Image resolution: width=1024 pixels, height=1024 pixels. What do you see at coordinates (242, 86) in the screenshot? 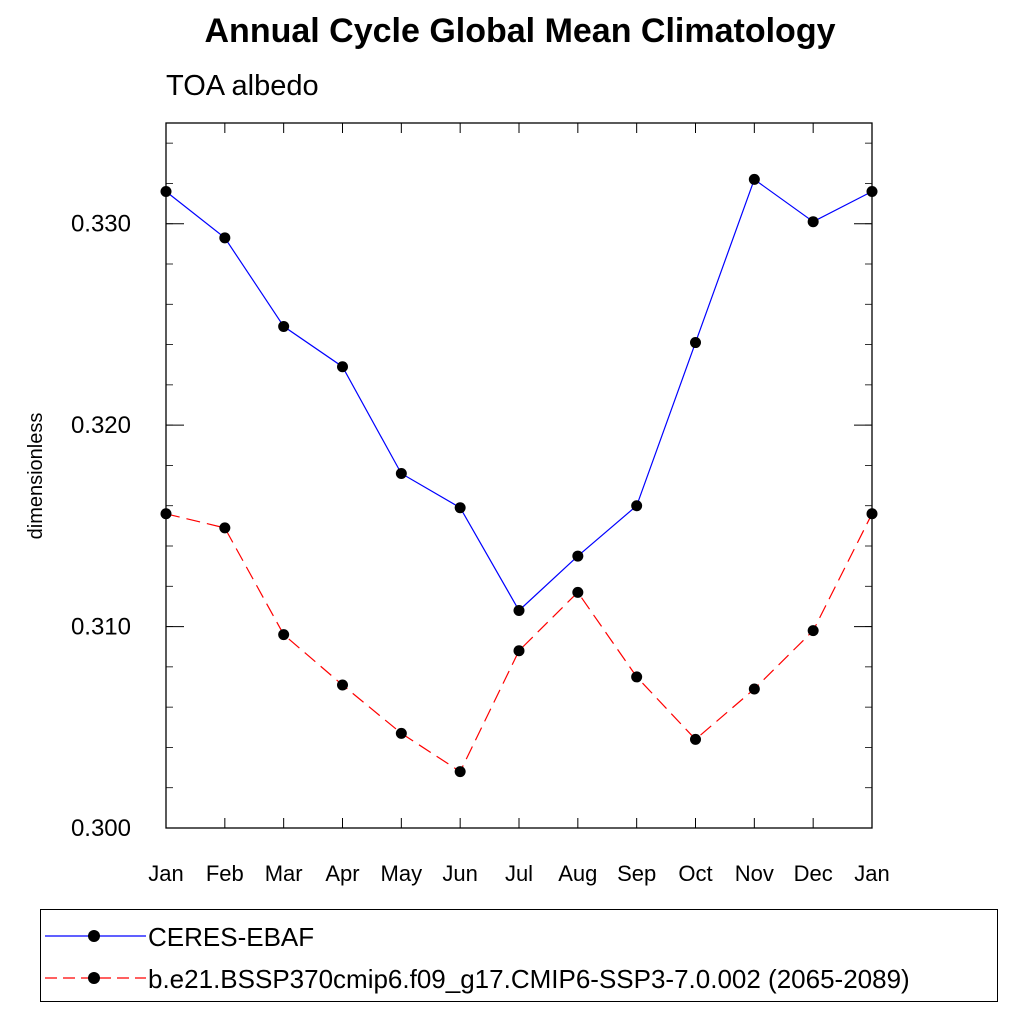
I see `chart-subtitle: TOA albedo` at bounding box center [242, 86].